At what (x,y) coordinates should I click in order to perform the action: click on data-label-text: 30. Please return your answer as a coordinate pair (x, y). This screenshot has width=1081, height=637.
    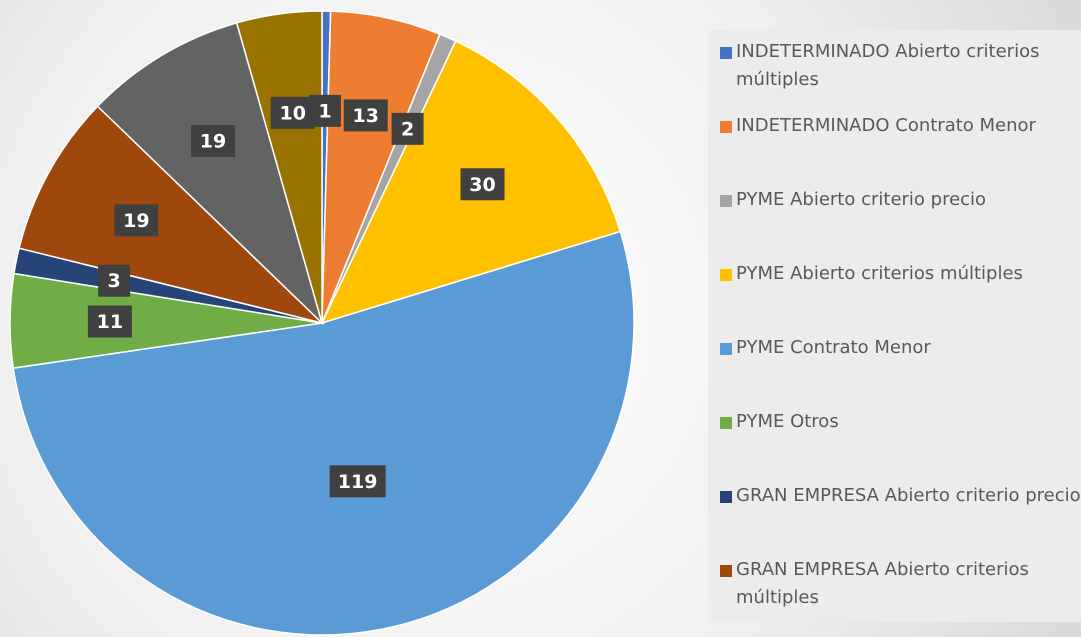
    Looking at the image, I should click on (482, 185).